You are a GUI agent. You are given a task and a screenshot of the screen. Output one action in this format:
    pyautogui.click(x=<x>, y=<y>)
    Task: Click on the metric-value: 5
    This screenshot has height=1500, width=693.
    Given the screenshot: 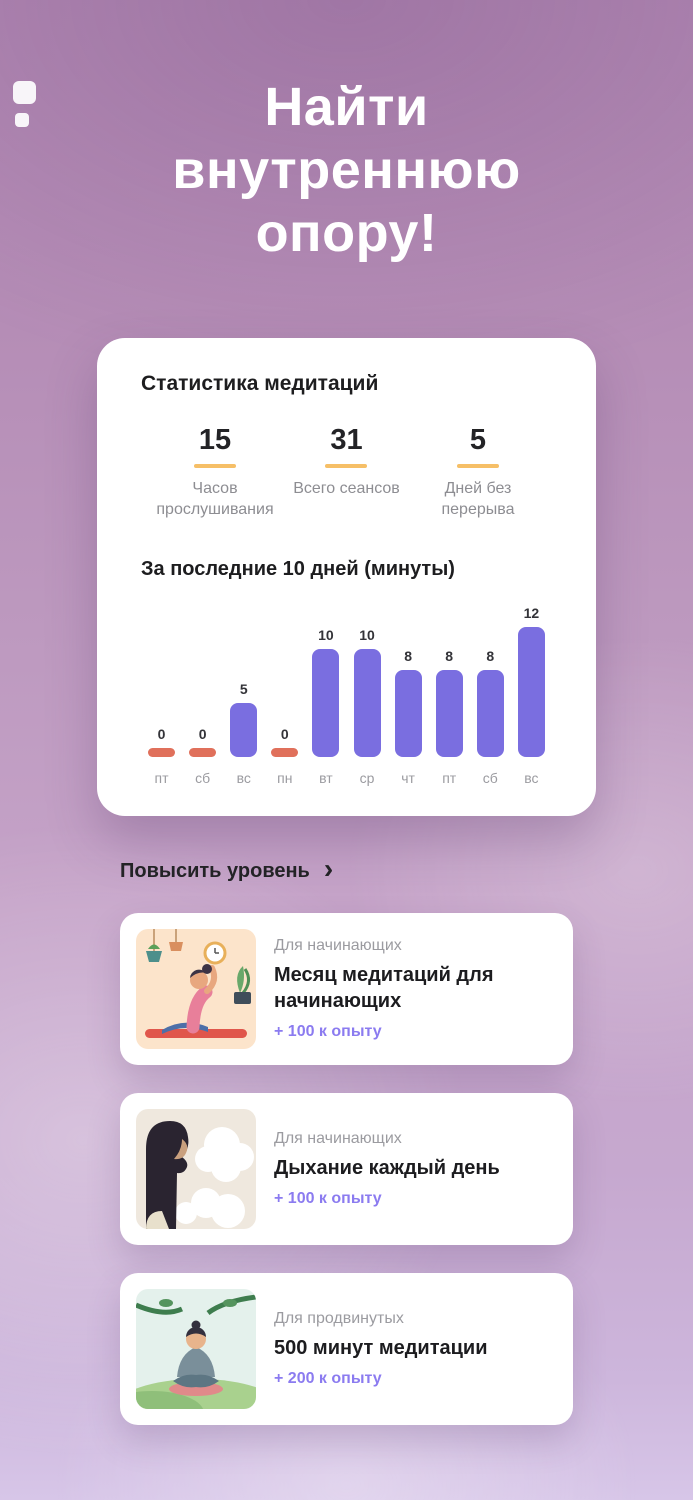 What is the action you would take?
    pyautogui.click(x=478, y=439)
    